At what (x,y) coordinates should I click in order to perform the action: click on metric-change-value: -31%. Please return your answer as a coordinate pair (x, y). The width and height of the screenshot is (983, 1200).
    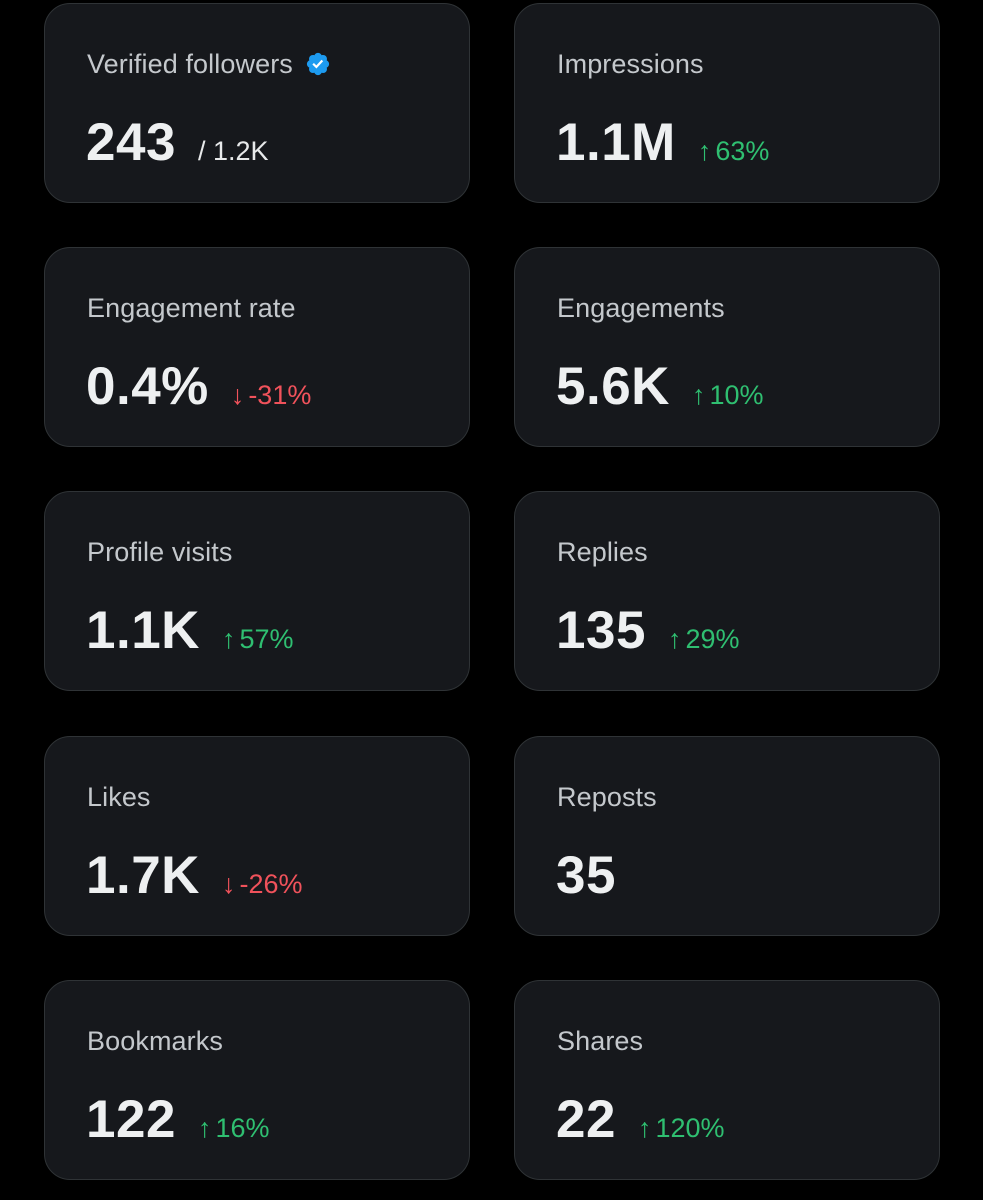
    Looking at the image, I should click on (280, 395).